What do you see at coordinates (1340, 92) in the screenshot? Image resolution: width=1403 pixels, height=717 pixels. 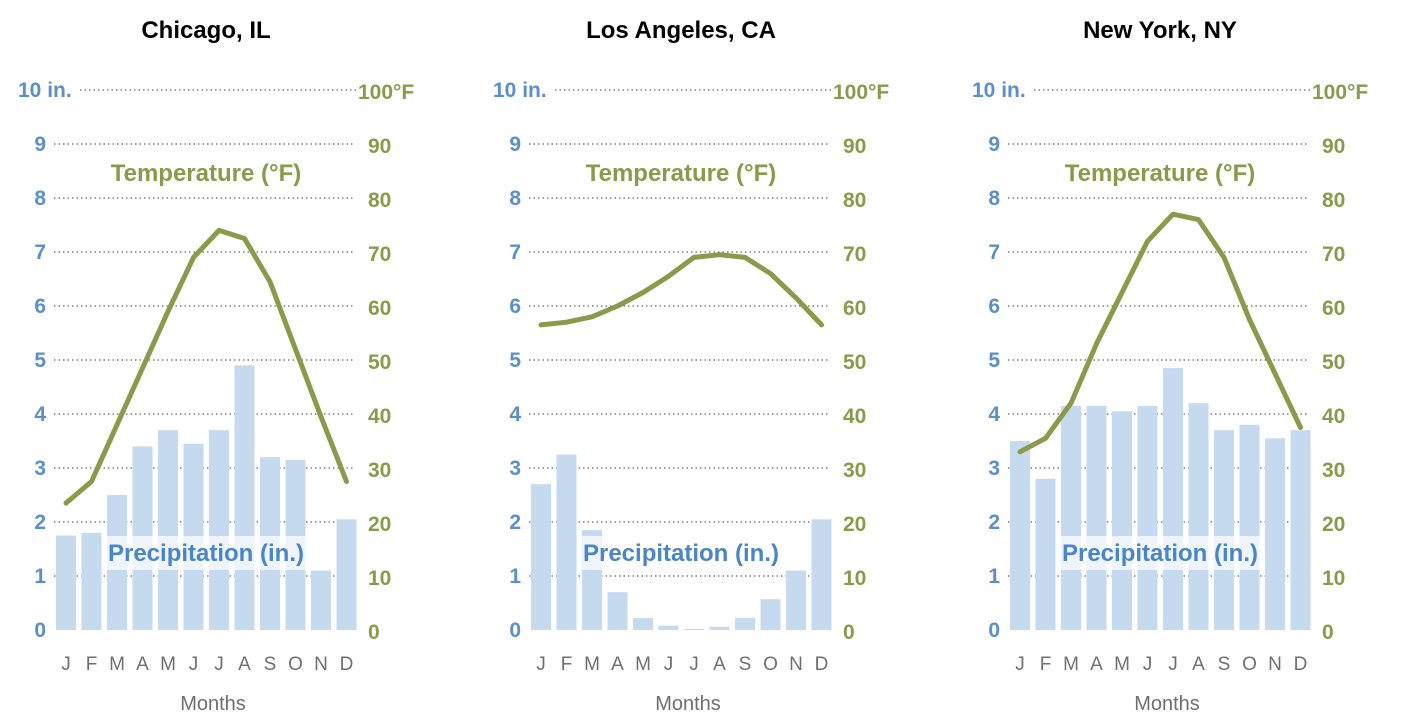 I see `right-axis-tick: 100°F` at bounding box center [1340, 92].